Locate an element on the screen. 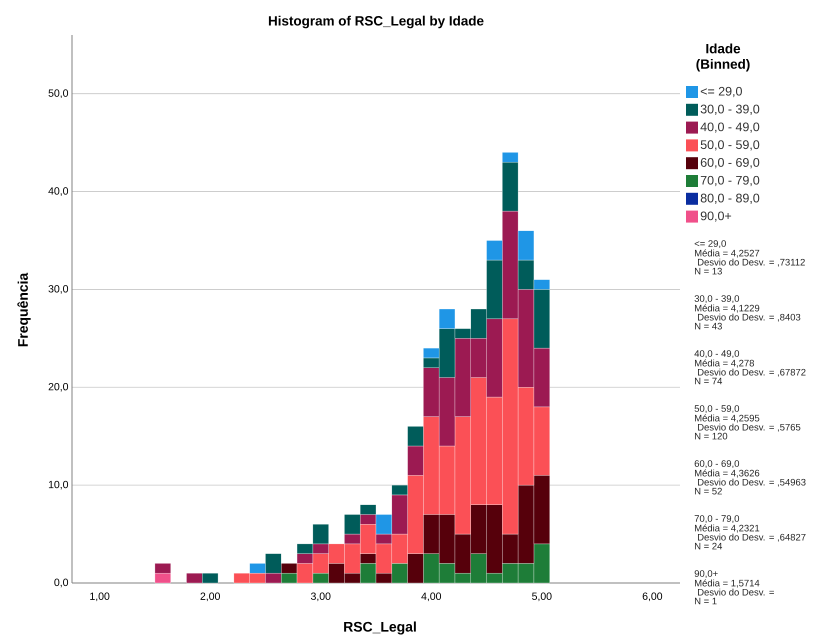 This screenshot has height=639, width=834. legend-label: <= 29,0 is located at coordinates (721, 92).